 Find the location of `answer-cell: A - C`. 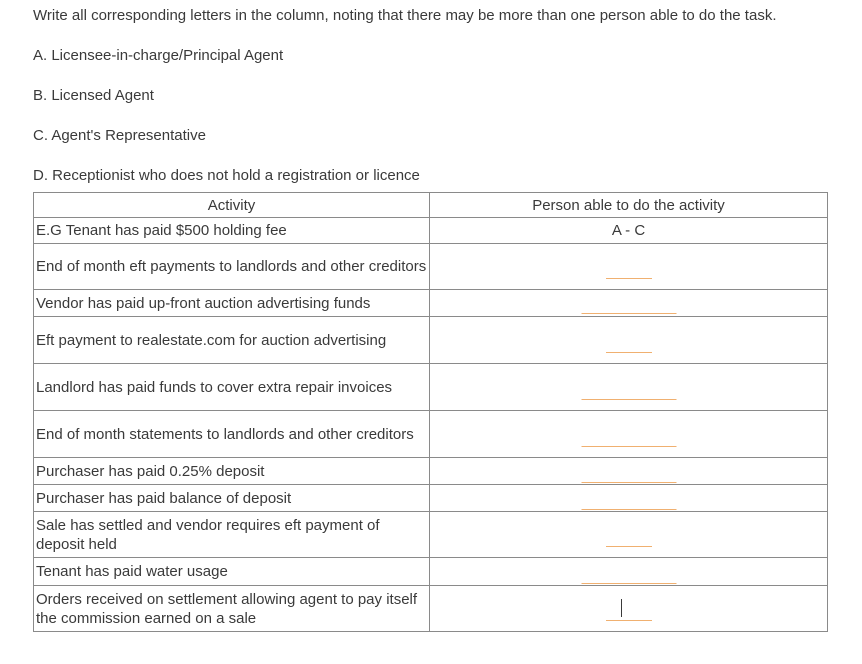

answer-cell: A - C is located at coordinates (628, 230).